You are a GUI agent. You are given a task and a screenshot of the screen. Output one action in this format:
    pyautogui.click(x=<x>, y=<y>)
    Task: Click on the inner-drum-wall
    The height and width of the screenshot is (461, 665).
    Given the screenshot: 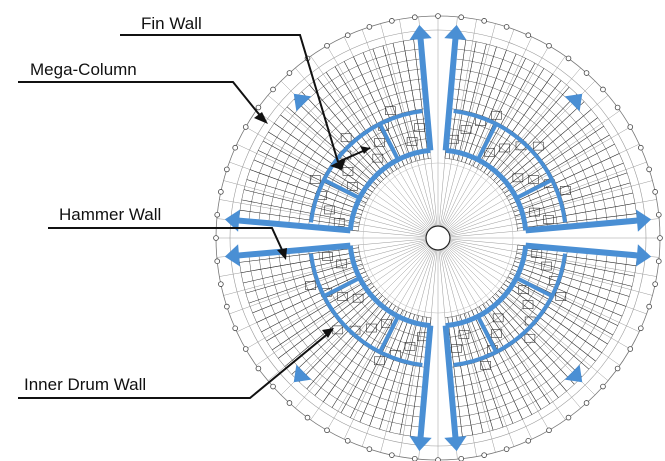 What is the action you would take?
    pyautogui.click(x=487, y=287)
    